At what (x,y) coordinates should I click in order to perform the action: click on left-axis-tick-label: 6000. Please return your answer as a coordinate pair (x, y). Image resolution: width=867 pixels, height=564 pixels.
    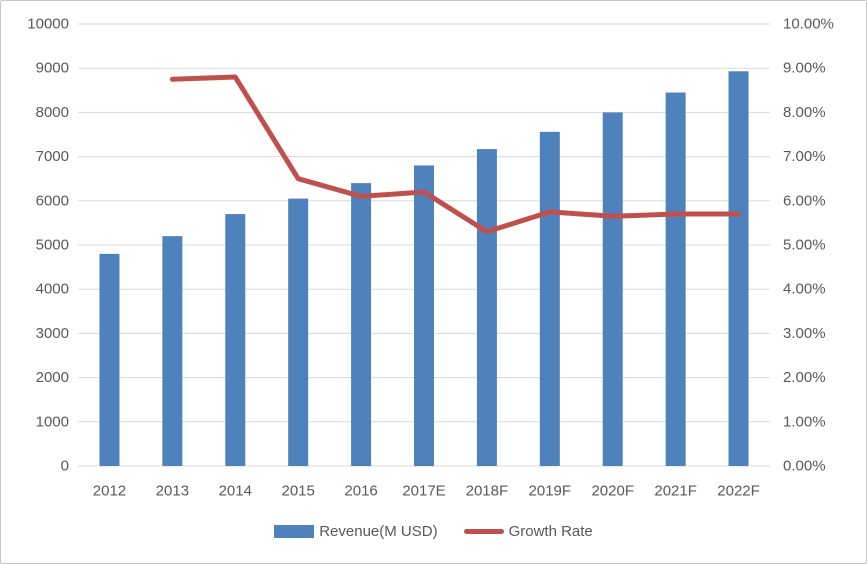
    Looking at the image, I should click on (52, 200).